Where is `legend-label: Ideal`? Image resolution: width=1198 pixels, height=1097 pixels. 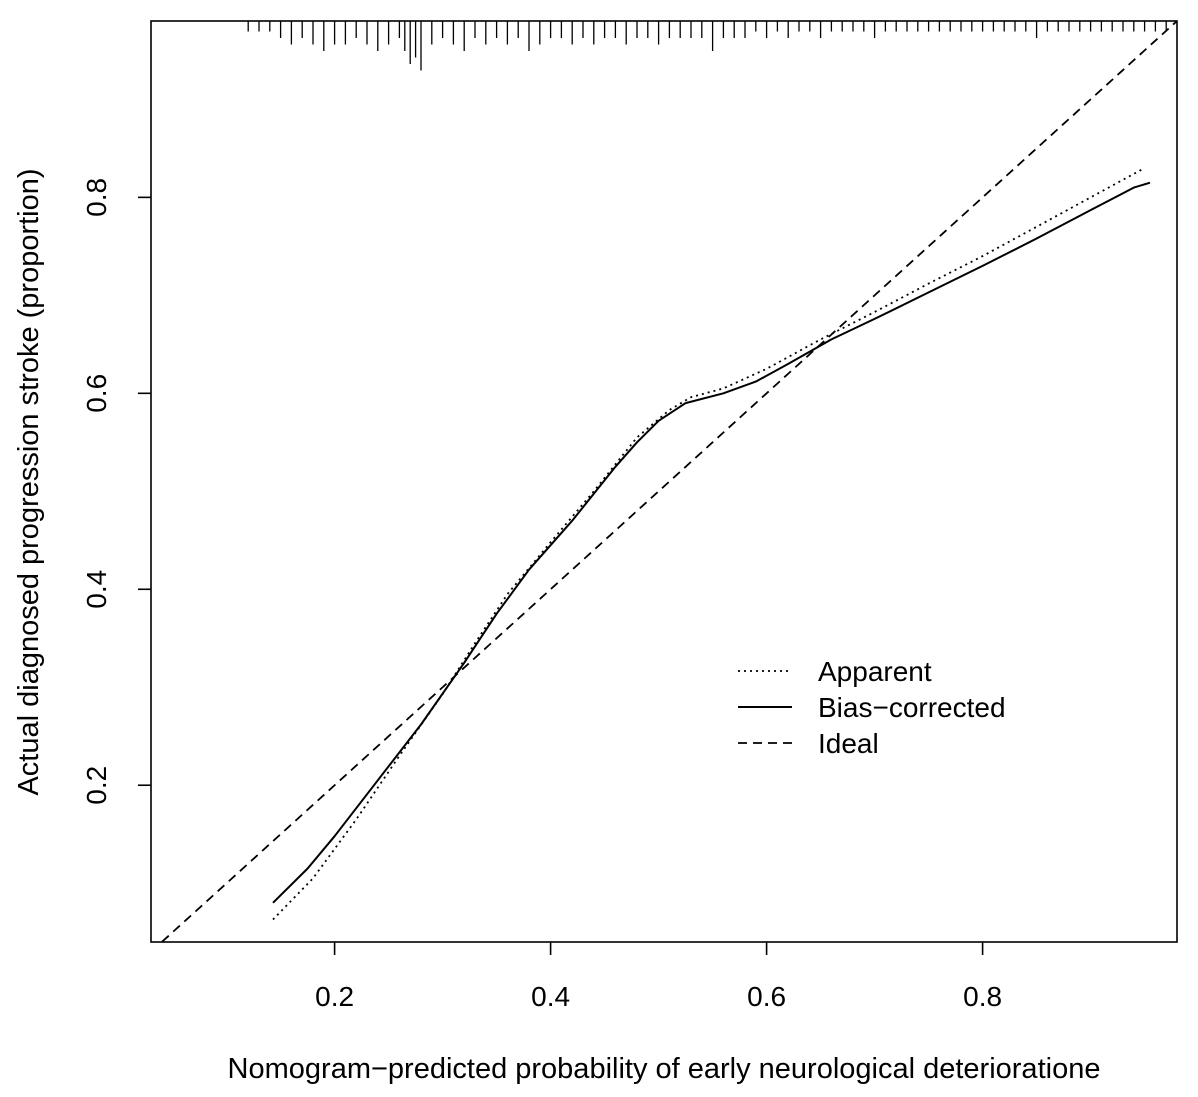
legend-label: Ideal is located at coordinates (848, 743).